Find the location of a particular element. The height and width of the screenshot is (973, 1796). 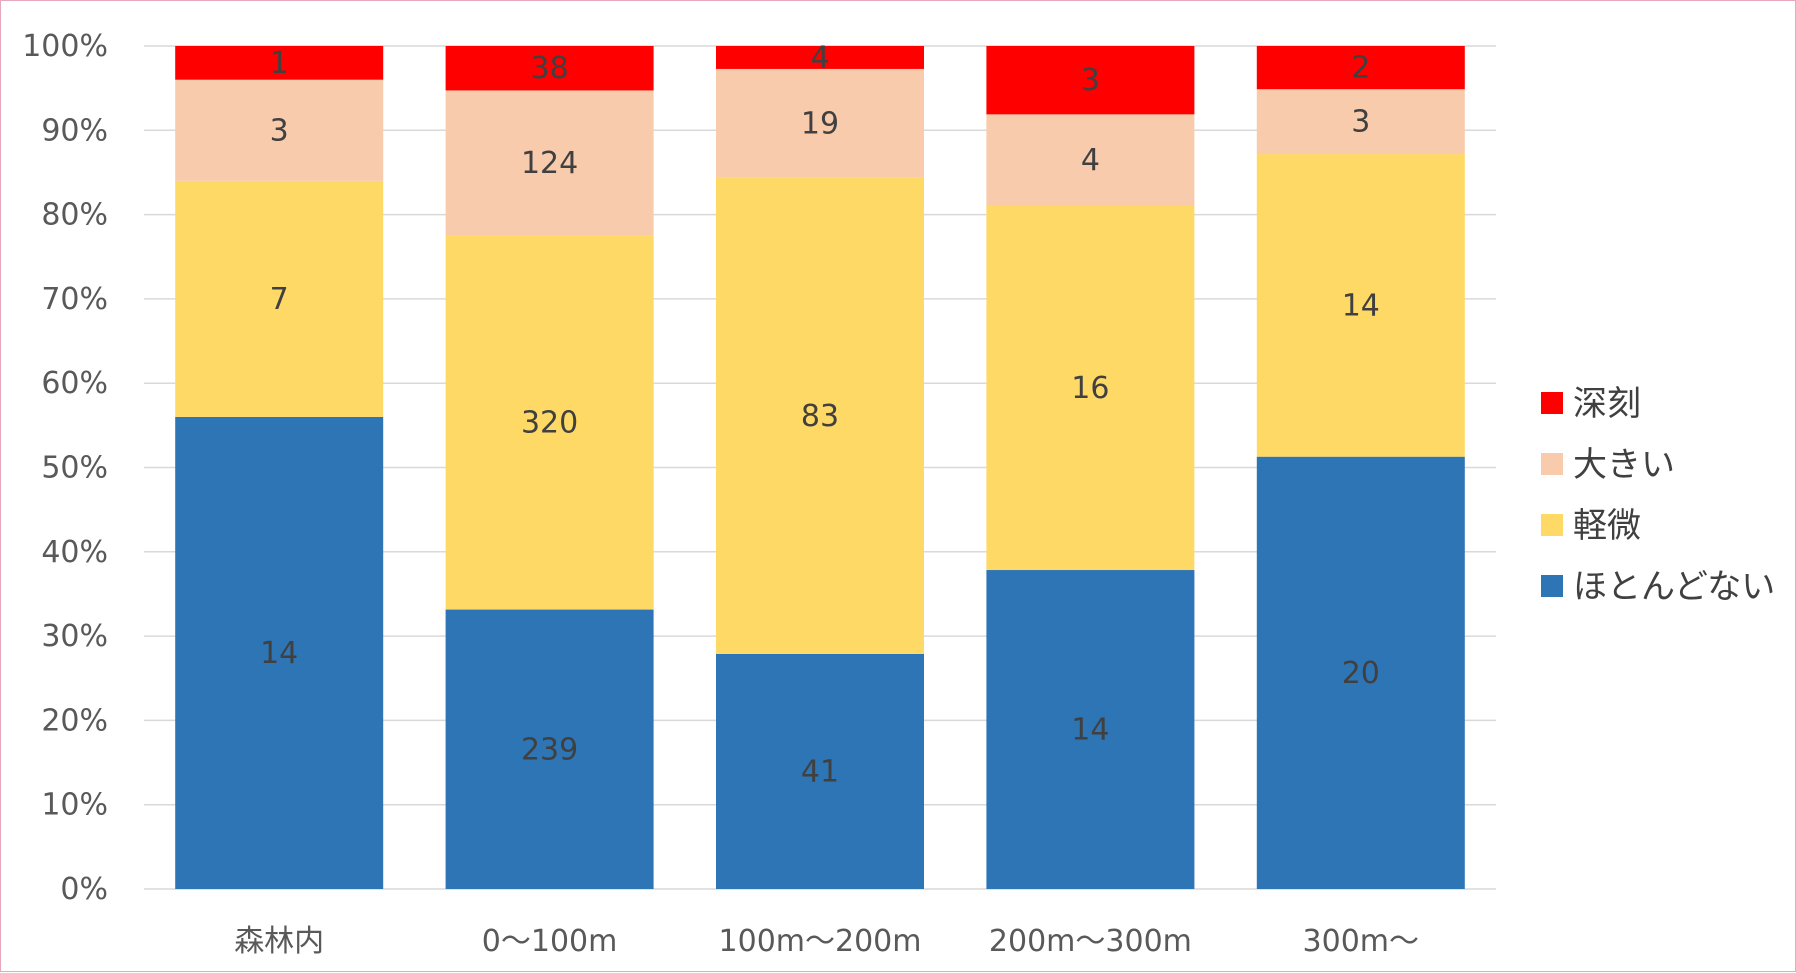

legend-item: 深刻 is located at coordinates (1591, 404).